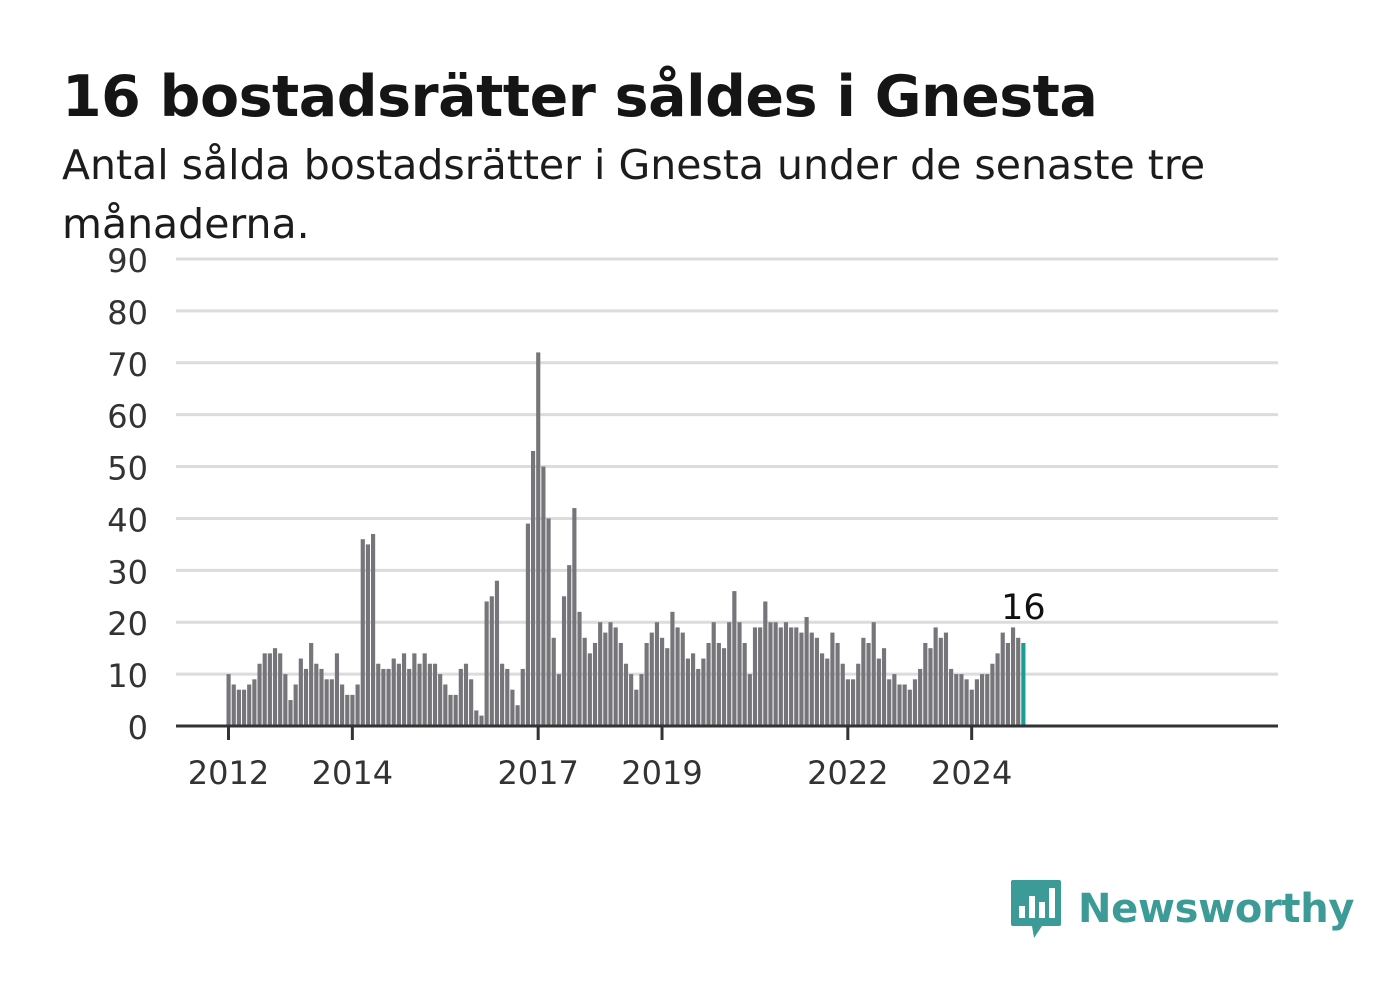 The width and height of the screenshot is (1382, 999). I want to click on y-tick-label: 90, so click(127, 261).